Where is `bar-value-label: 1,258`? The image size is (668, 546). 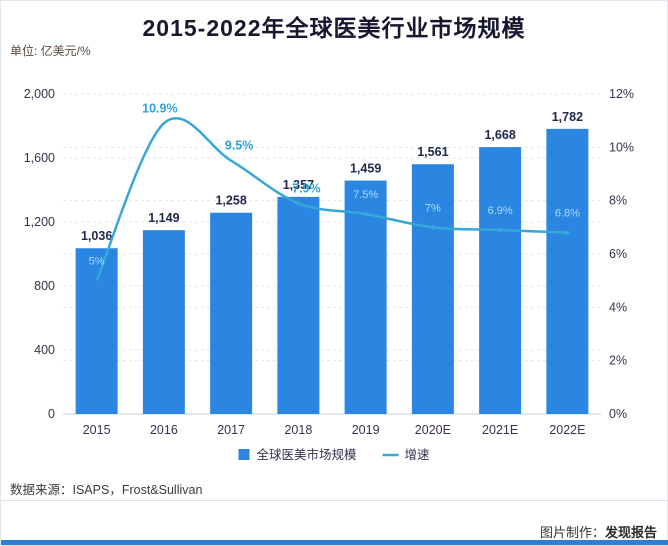
bar-value-label: 1,258 is located at coordinates (230, 201).